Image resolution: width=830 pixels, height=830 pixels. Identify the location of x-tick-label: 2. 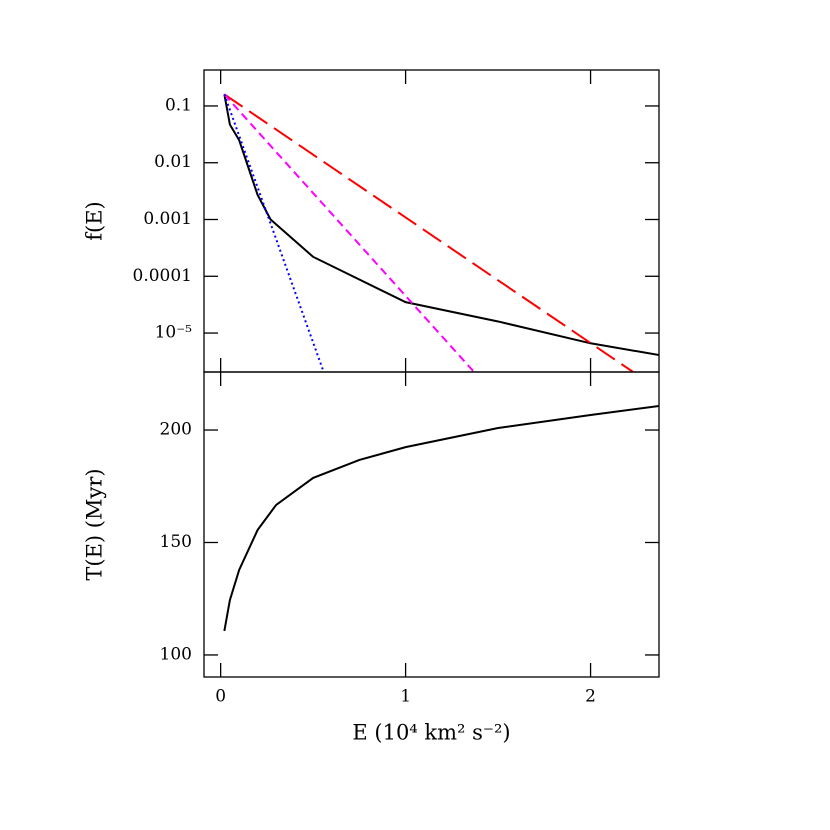
(590, 697).